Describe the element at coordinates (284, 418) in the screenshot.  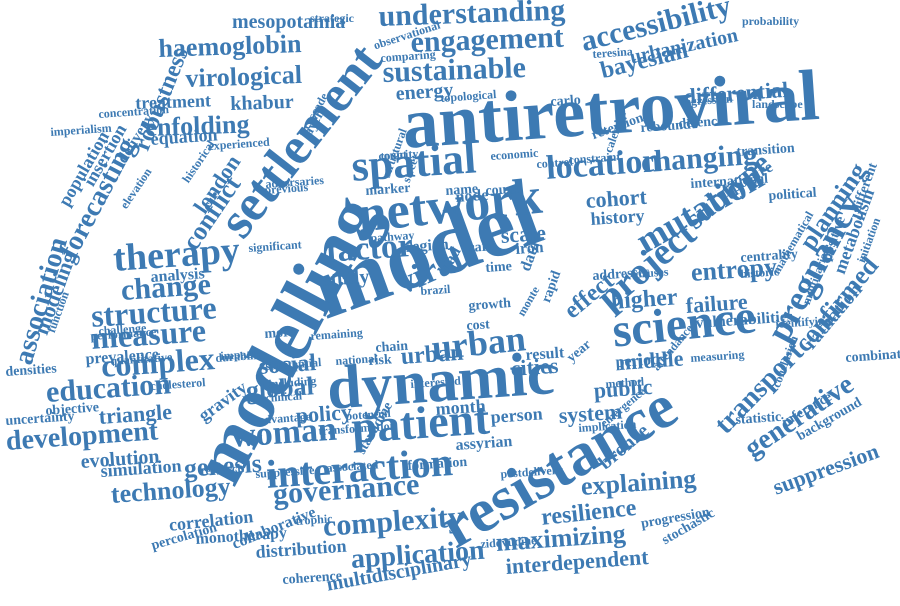
I see `word-181: advantage` at that location.